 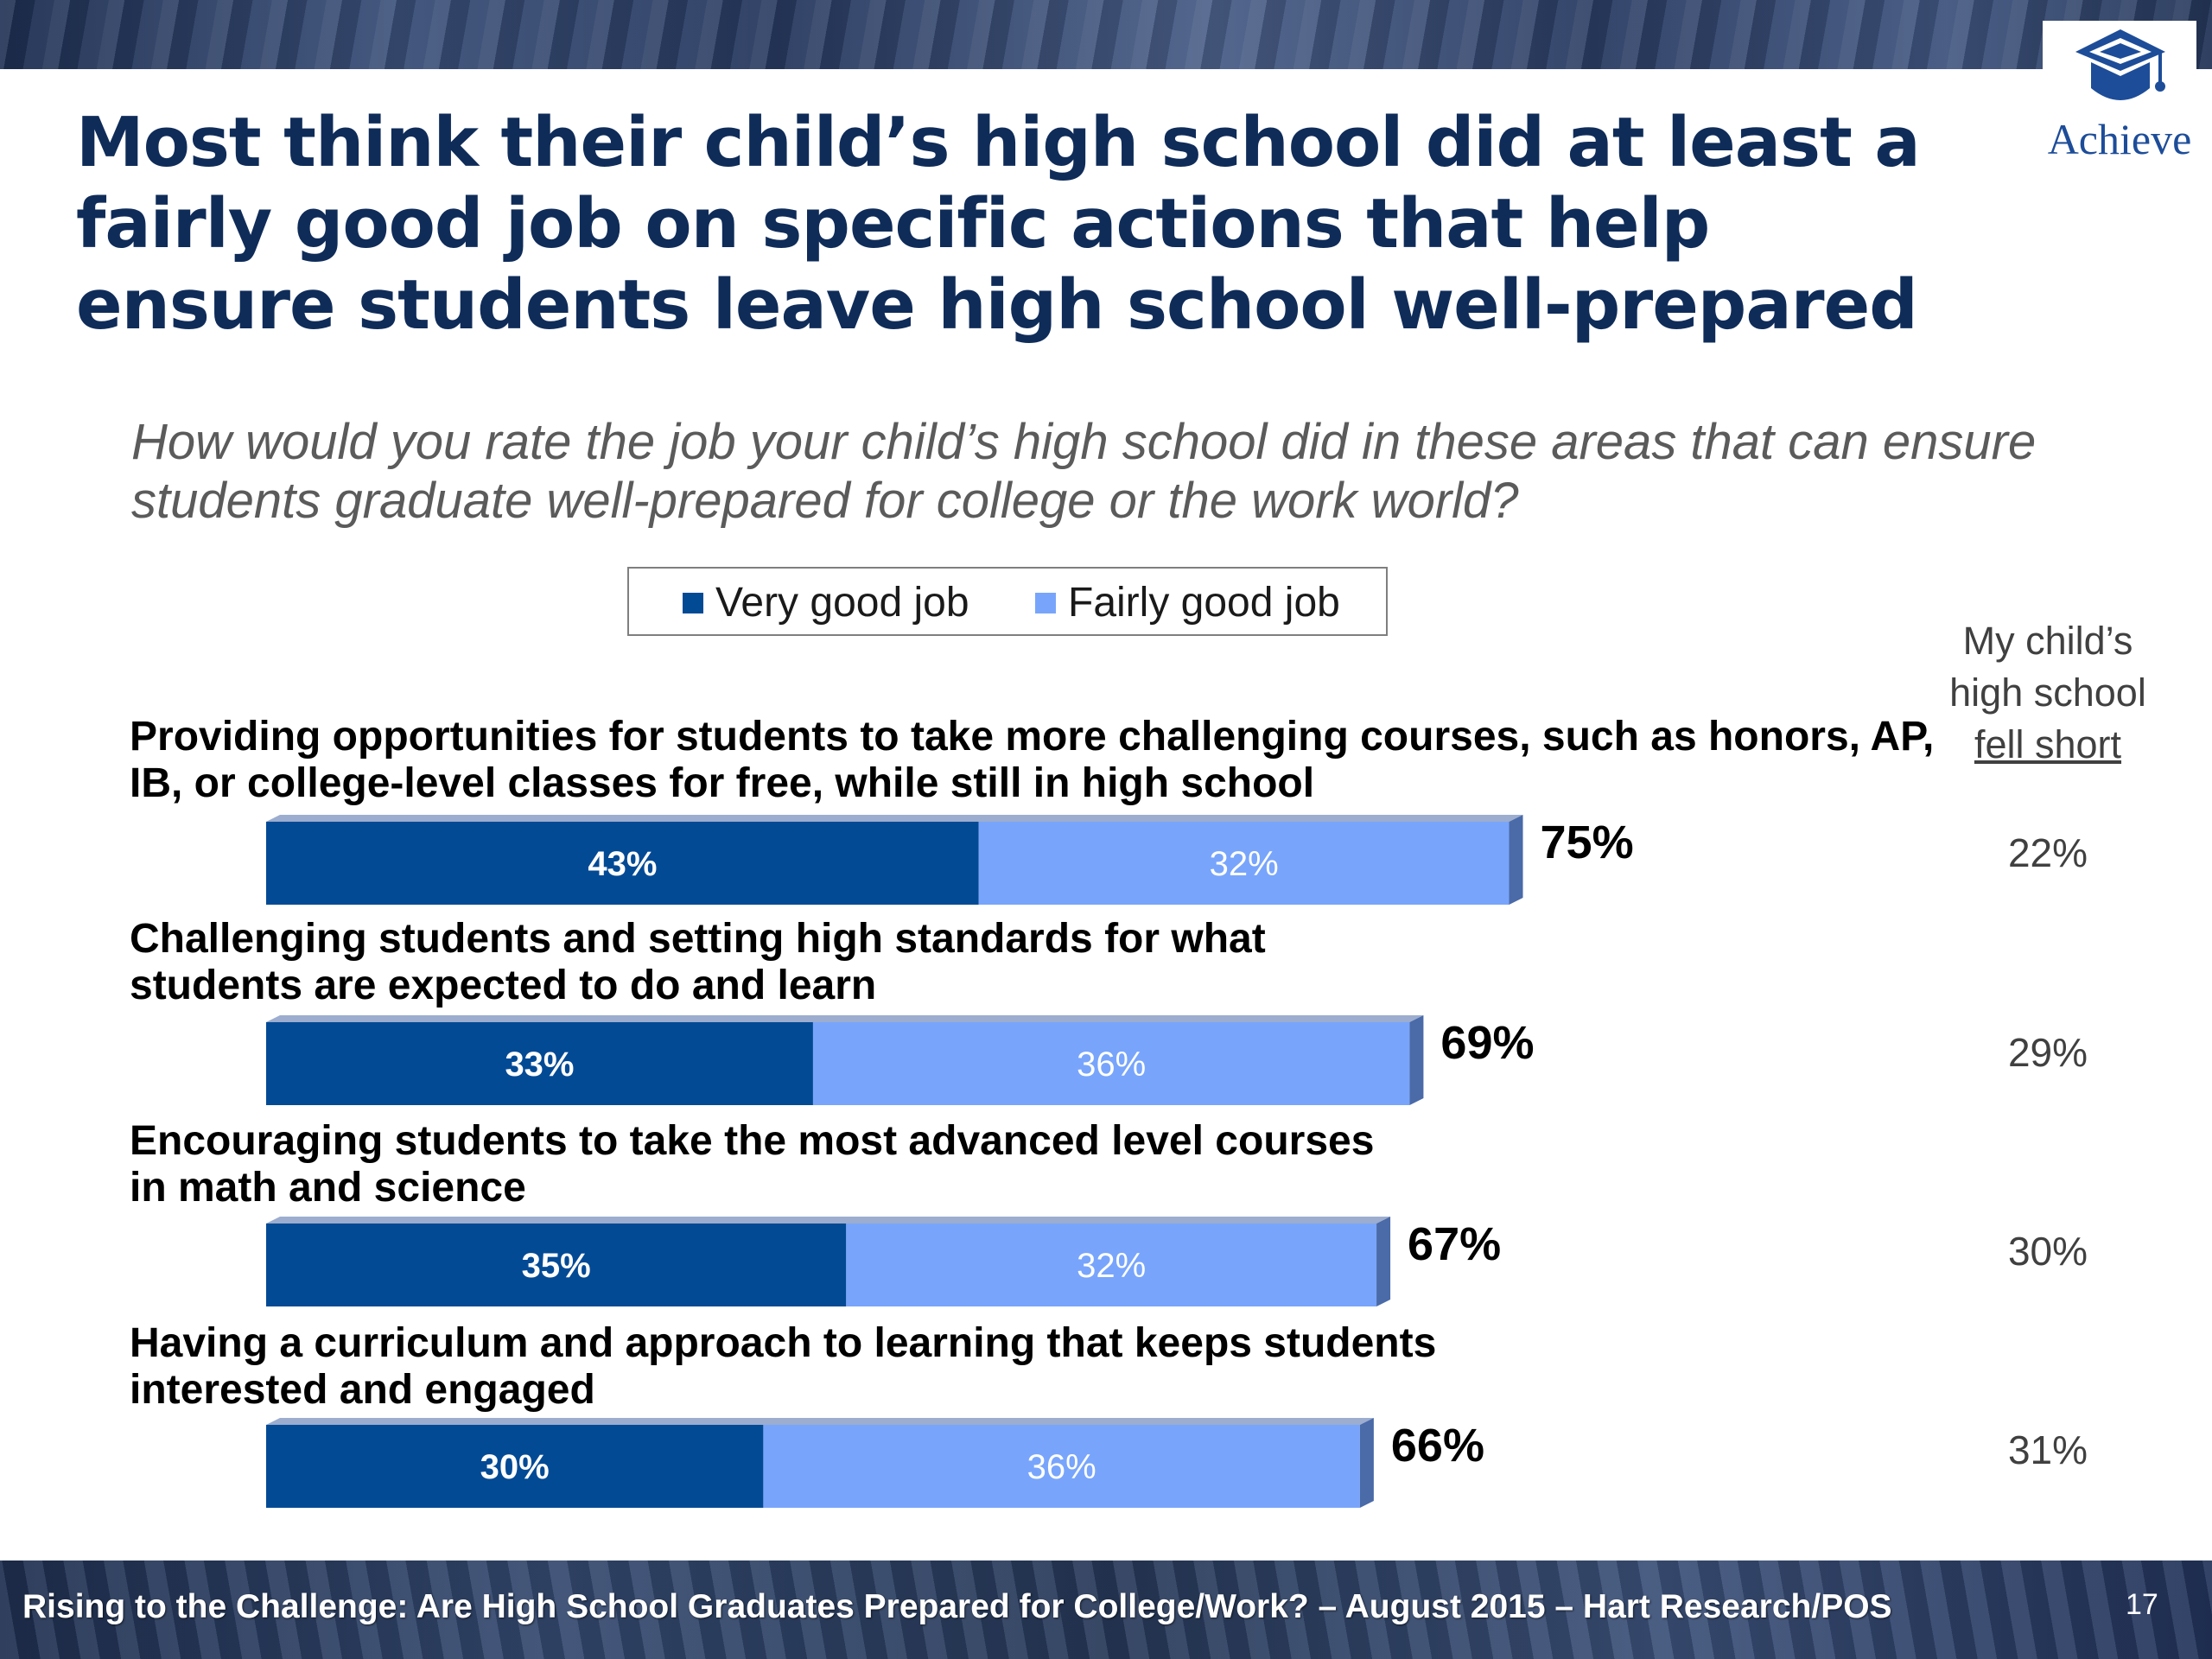 What do you see at coordinates (1454, 1244) in the screenshot?
I see `bar-total-label: 67%` at bounding box center [1454, 1244].